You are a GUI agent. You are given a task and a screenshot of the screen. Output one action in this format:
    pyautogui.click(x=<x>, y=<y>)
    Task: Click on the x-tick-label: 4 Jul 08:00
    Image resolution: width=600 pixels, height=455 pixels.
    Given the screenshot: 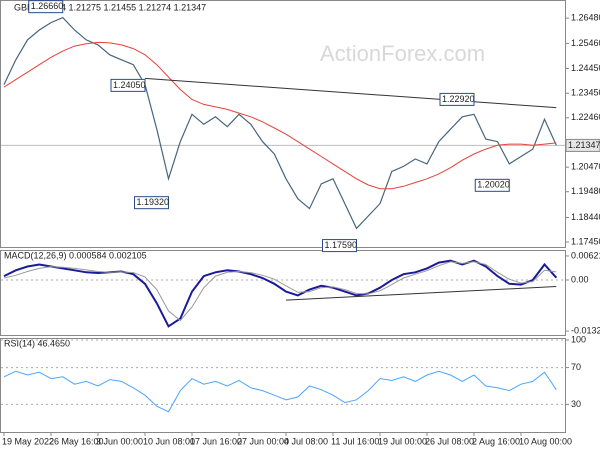 What is the action you would take?
    pyautogui.click(x=306, y=441)
    